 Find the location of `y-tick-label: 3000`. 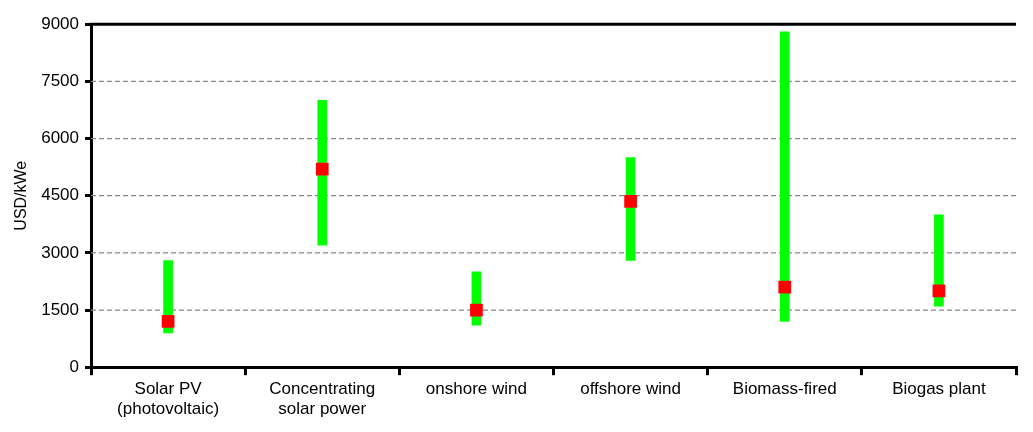

y-tick-label: 3000 is located at coordinates (60, 252).